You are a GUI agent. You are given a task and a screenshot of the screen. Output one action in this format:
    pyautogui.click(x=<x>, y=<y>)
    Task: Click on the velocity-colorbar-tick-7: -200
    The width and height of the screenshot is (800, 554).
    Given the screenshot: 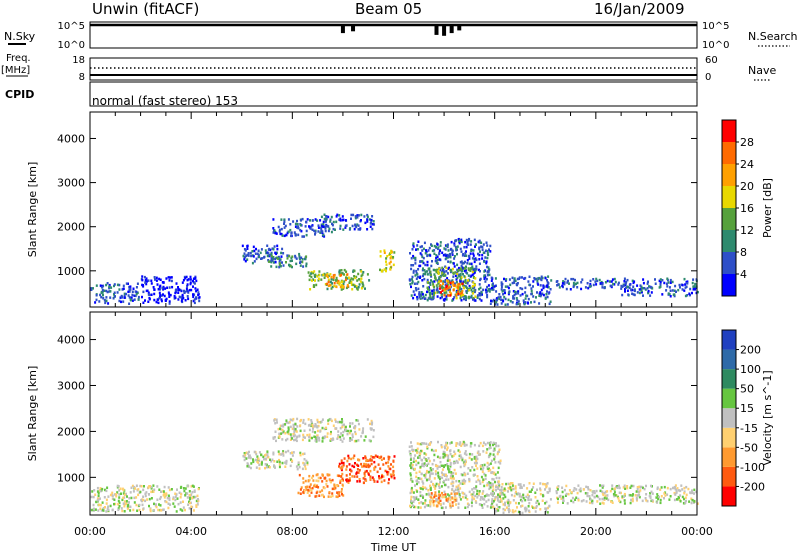 What is the action you would take?
    pyautogui.click(x=752, y=486)
    